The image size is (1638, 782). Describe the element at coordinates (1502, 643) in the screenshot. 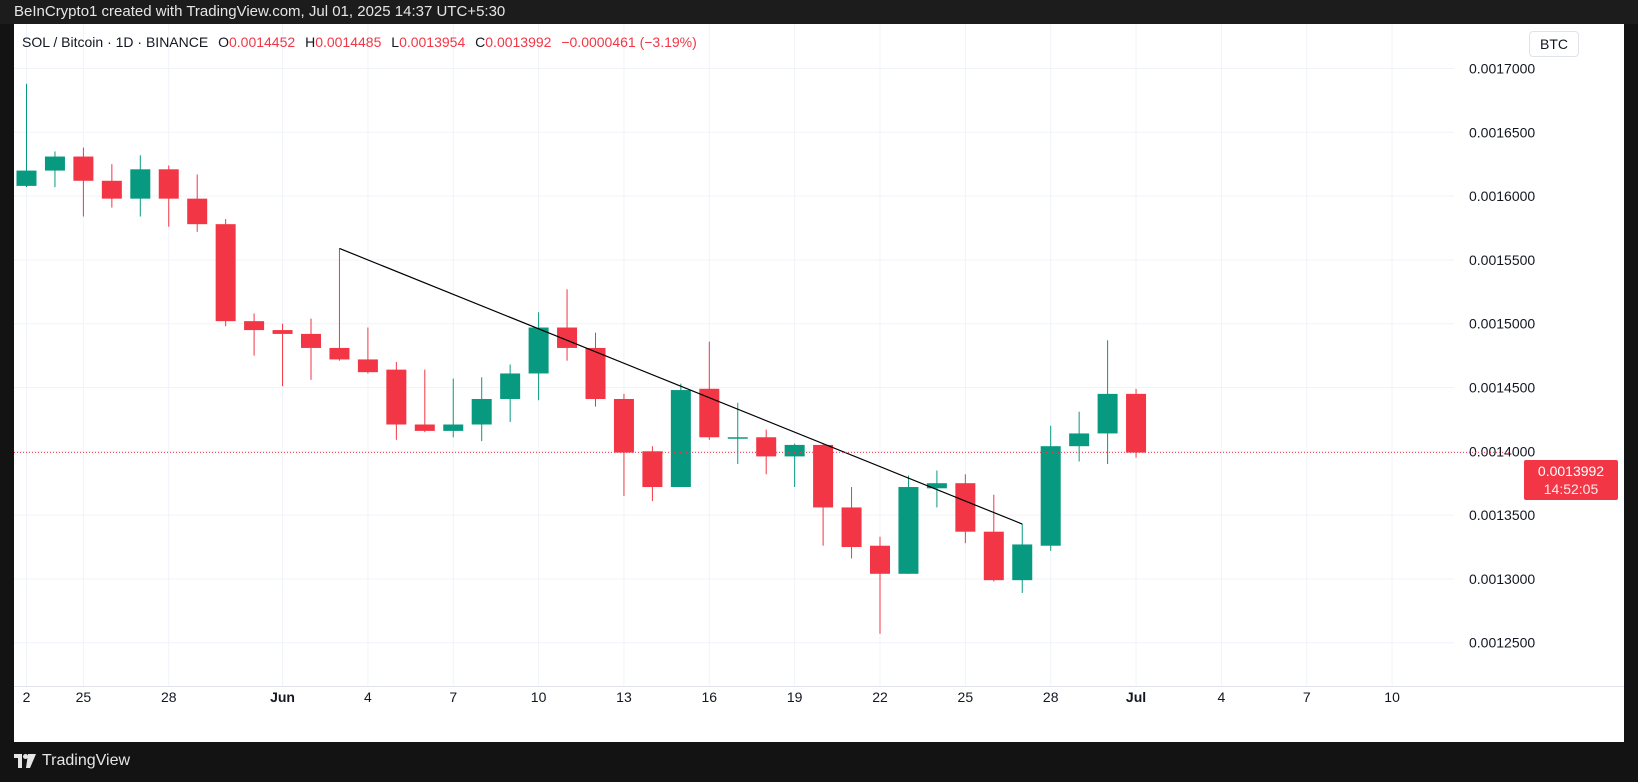

I see `y-tick-label: 0.0012500` at that location.